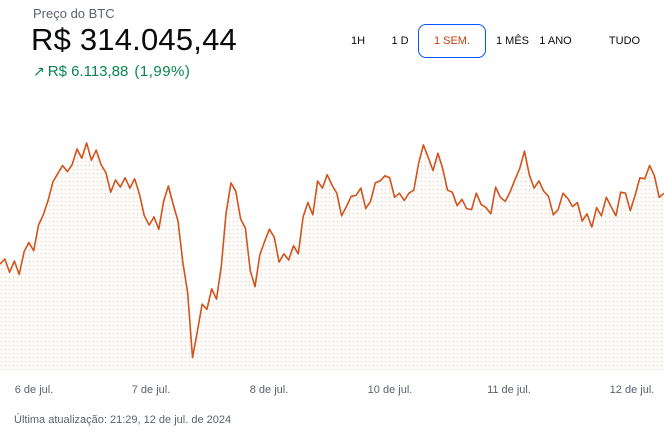  Describe the element at coordinates (512, 41) in the screenshot. I see `range-1-mês-button: 1 MÊS` at that location.